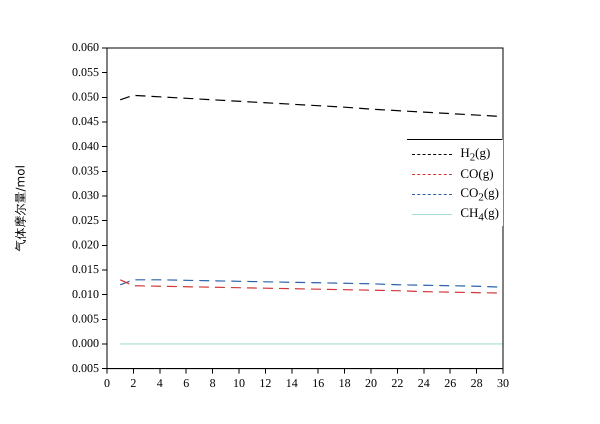 The image size is (600, 424). Describe the element at coordinates (479, 214) in the screenshot. I see `legend-label: CH$_{4}$(g)` at that location.